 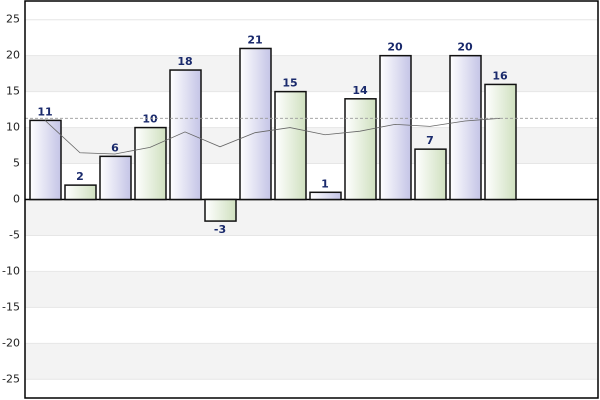 I want to click on y-tick-label: -20, so click(x=11, y=342).